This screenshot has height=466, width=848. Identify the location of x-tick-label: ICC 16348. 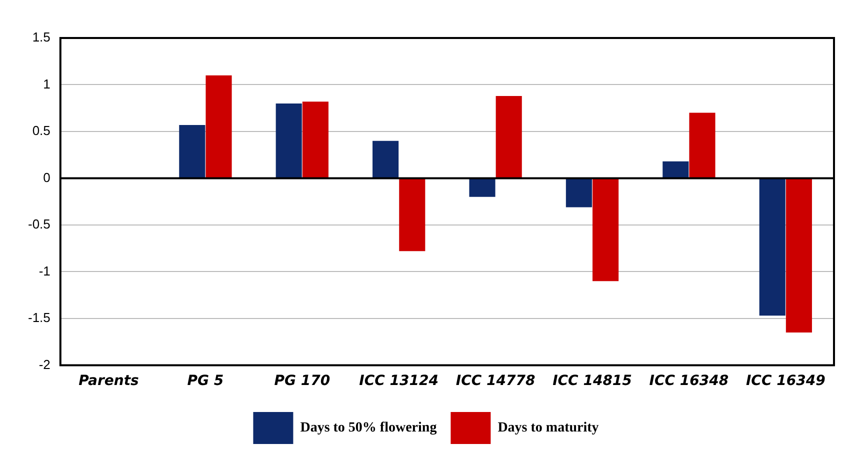
(689, 381).